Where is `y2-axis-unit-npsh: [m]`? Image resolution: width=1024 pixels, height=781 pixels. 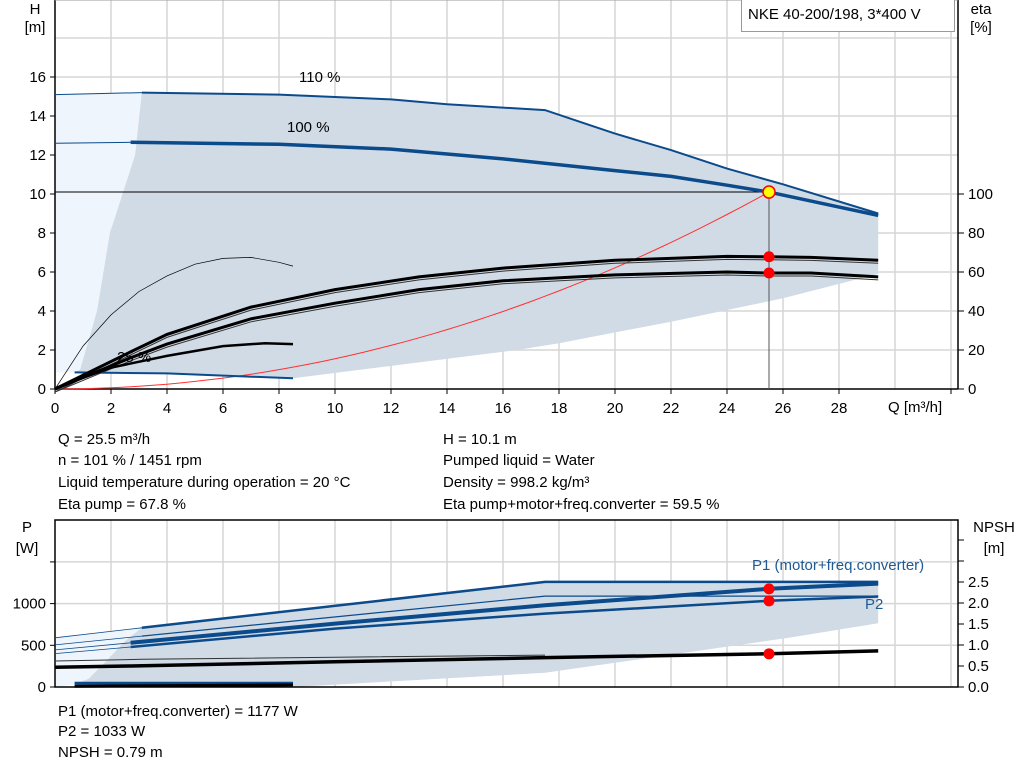
y2-axis-unit-npsh: [m] is located at coordinates (994, 548).